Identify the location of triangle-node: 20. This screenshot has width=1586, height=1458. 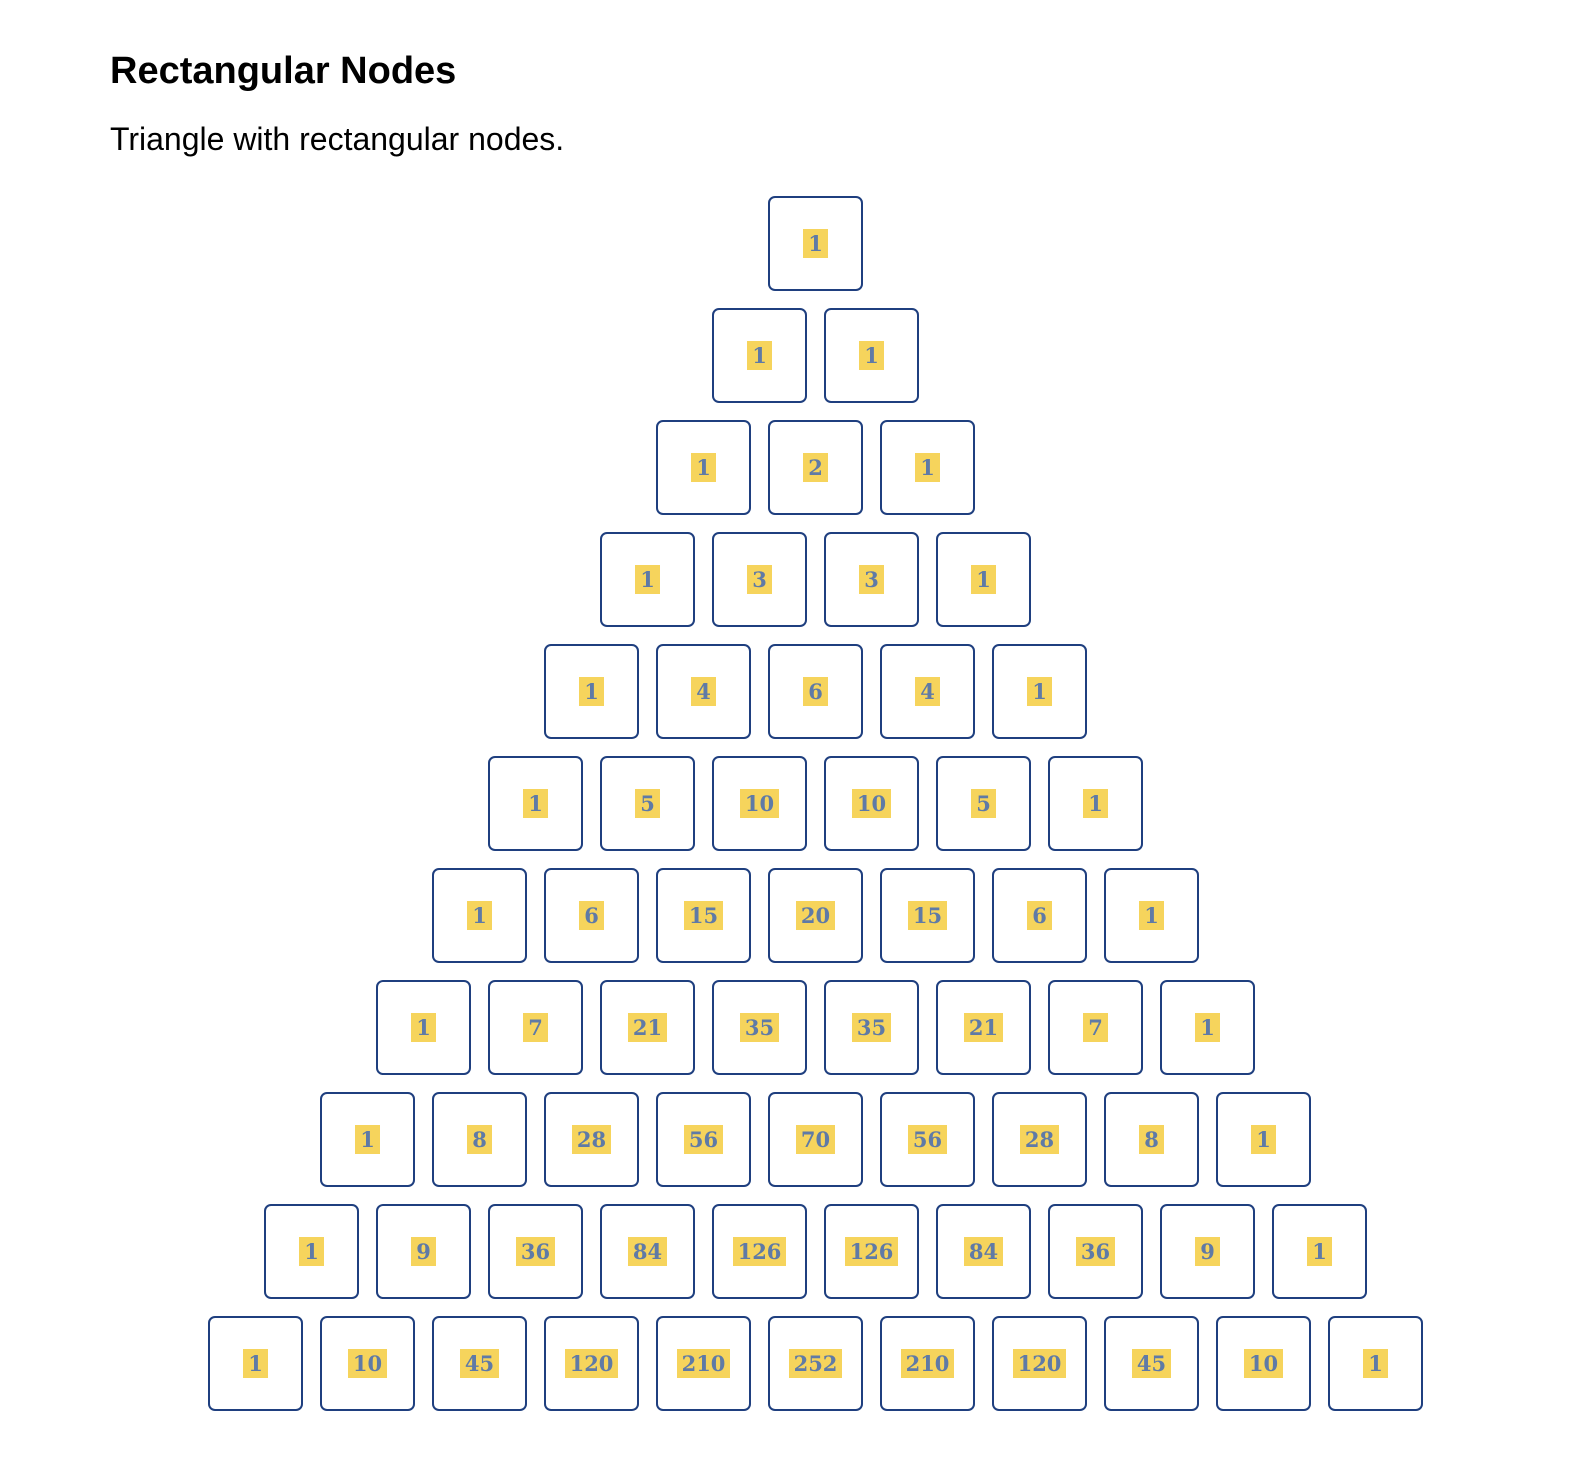
(815, 915).